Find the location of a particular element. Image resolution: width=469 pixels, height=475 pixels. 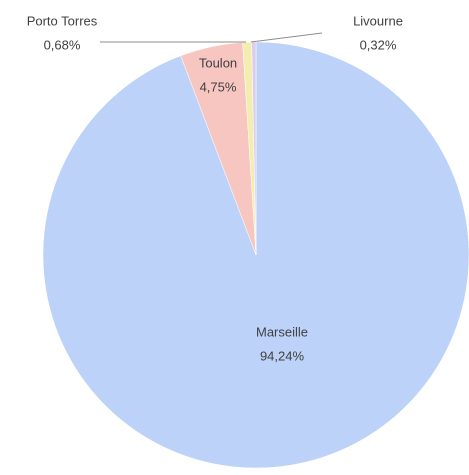

value-label: 4,75% is located at coordinates (218, 86).